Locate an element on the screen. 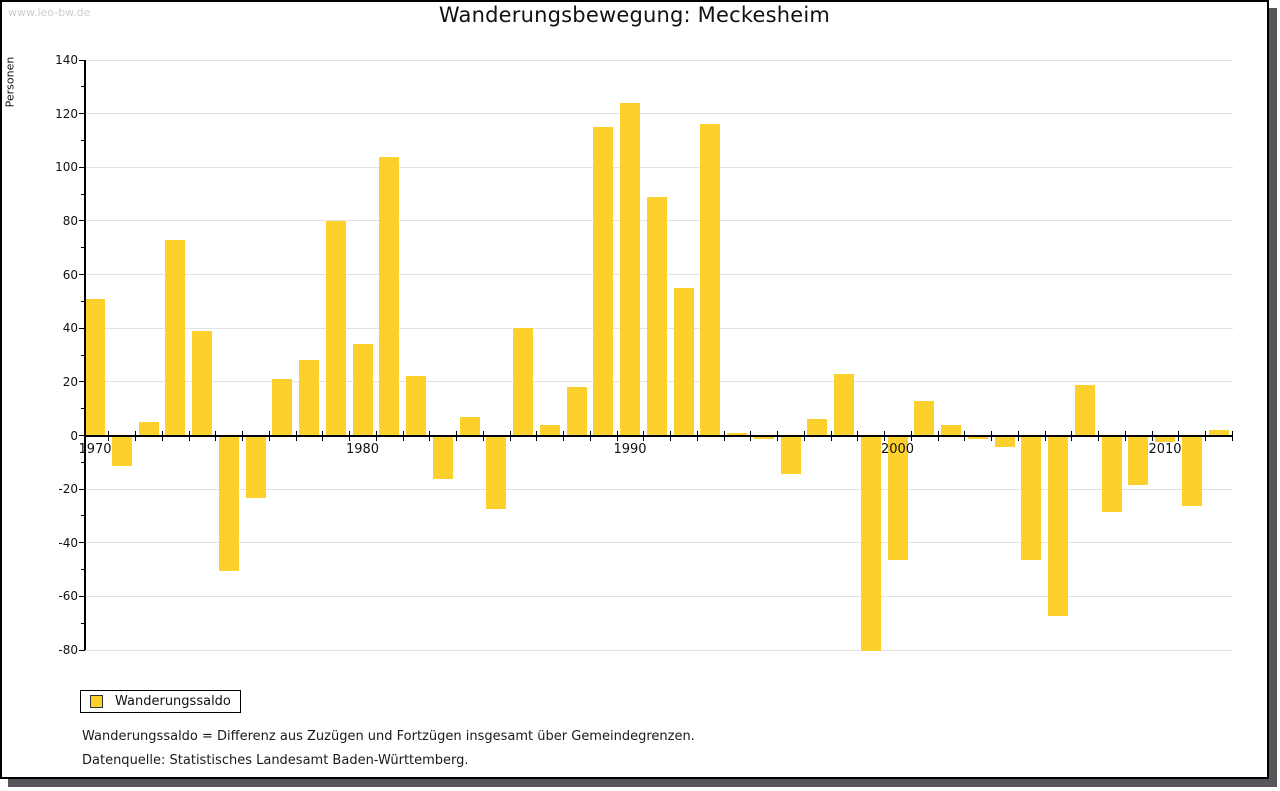  watermark-url: www.leo-bw.de is located at coordinates (49, 12).